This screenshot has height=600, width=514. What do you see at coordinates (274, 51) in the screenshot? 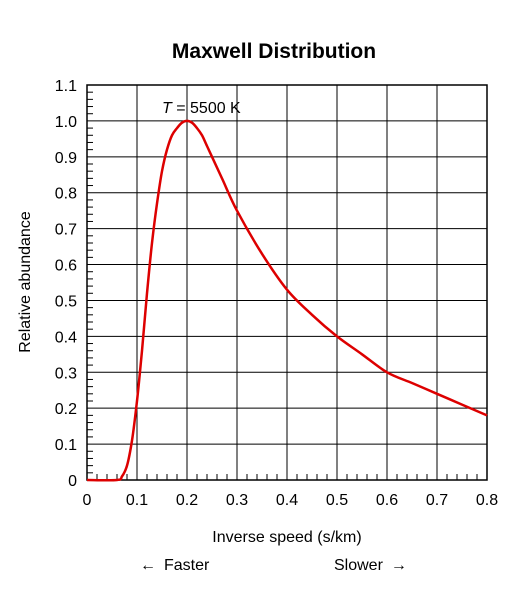
I see `chart-title: Maxwell Distribution` at bounding box center [274, 51].